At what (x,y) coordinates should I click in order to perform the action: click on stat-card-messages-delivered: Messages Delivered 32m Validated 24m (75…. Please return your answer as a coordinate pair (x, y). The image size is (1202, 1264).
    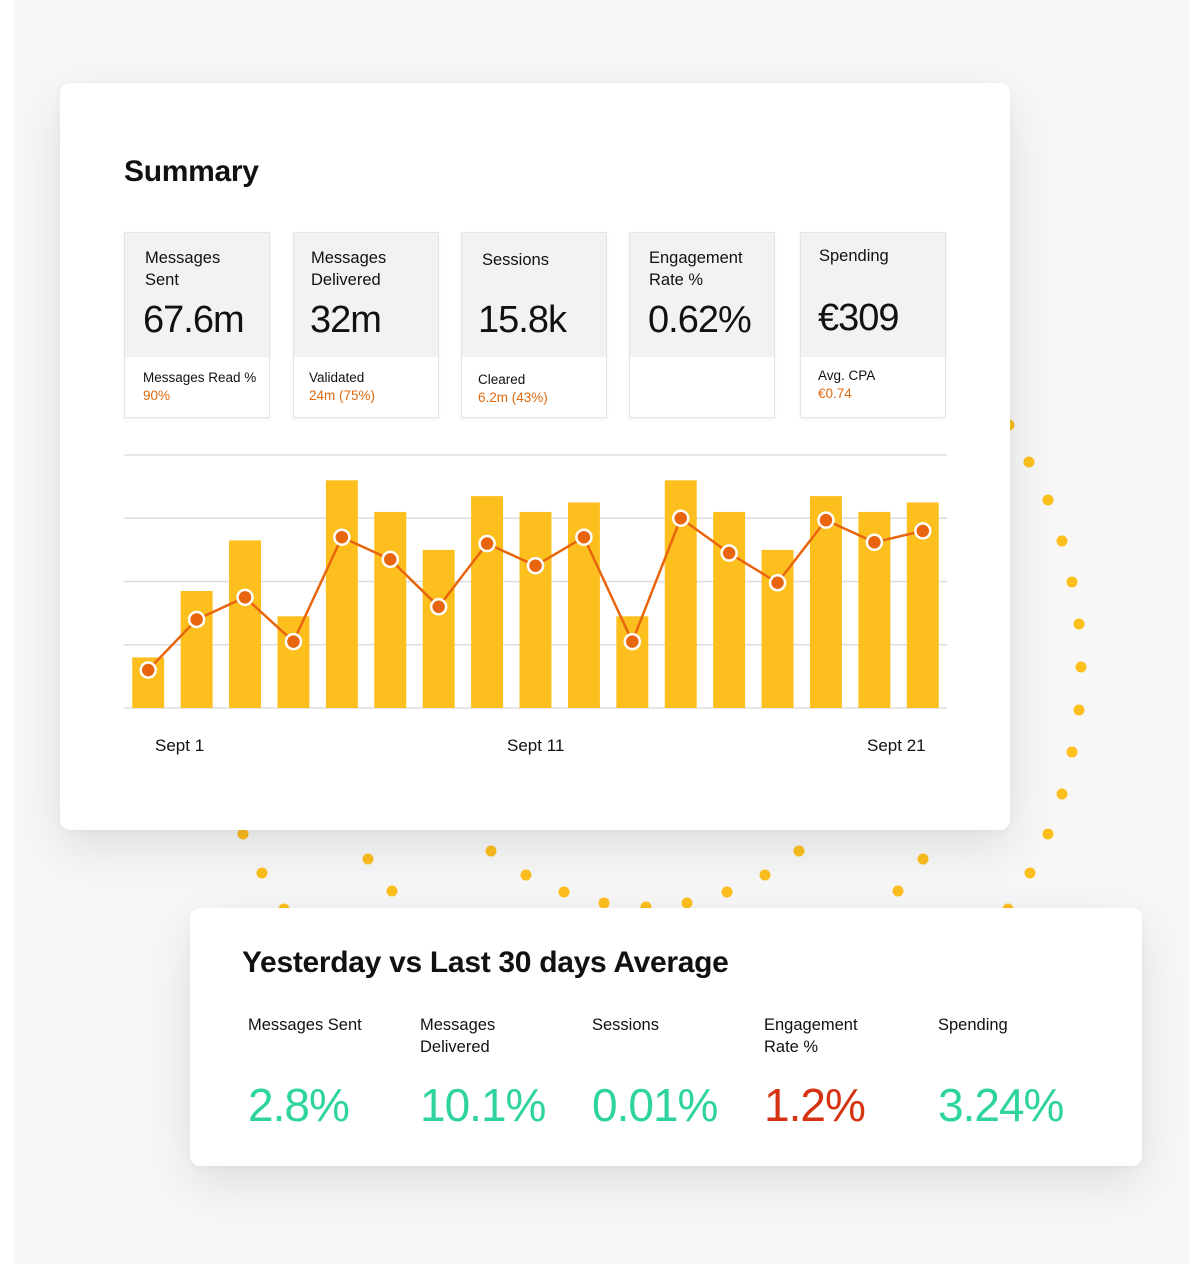
    Looking at the image, I should click on (366, 325).